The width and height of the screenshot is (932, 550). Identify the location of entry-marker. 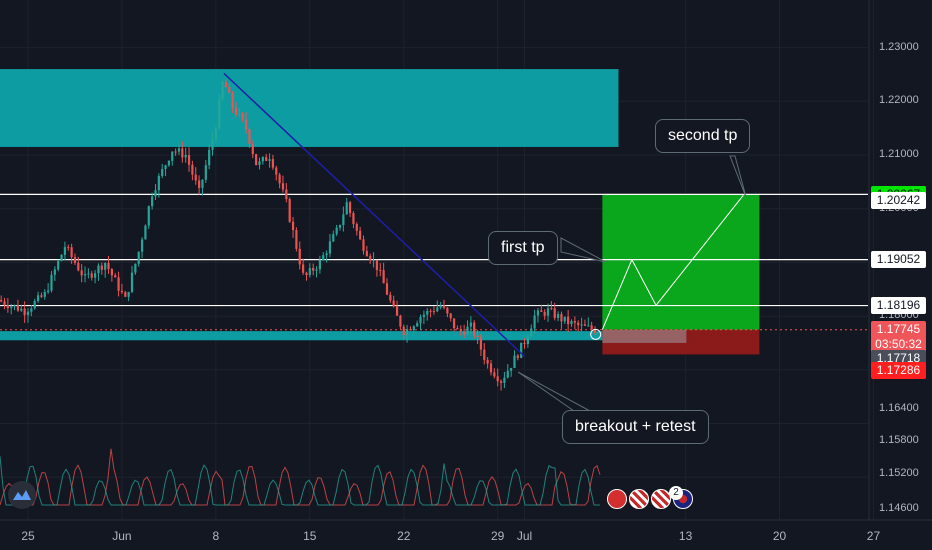
(596, 334).